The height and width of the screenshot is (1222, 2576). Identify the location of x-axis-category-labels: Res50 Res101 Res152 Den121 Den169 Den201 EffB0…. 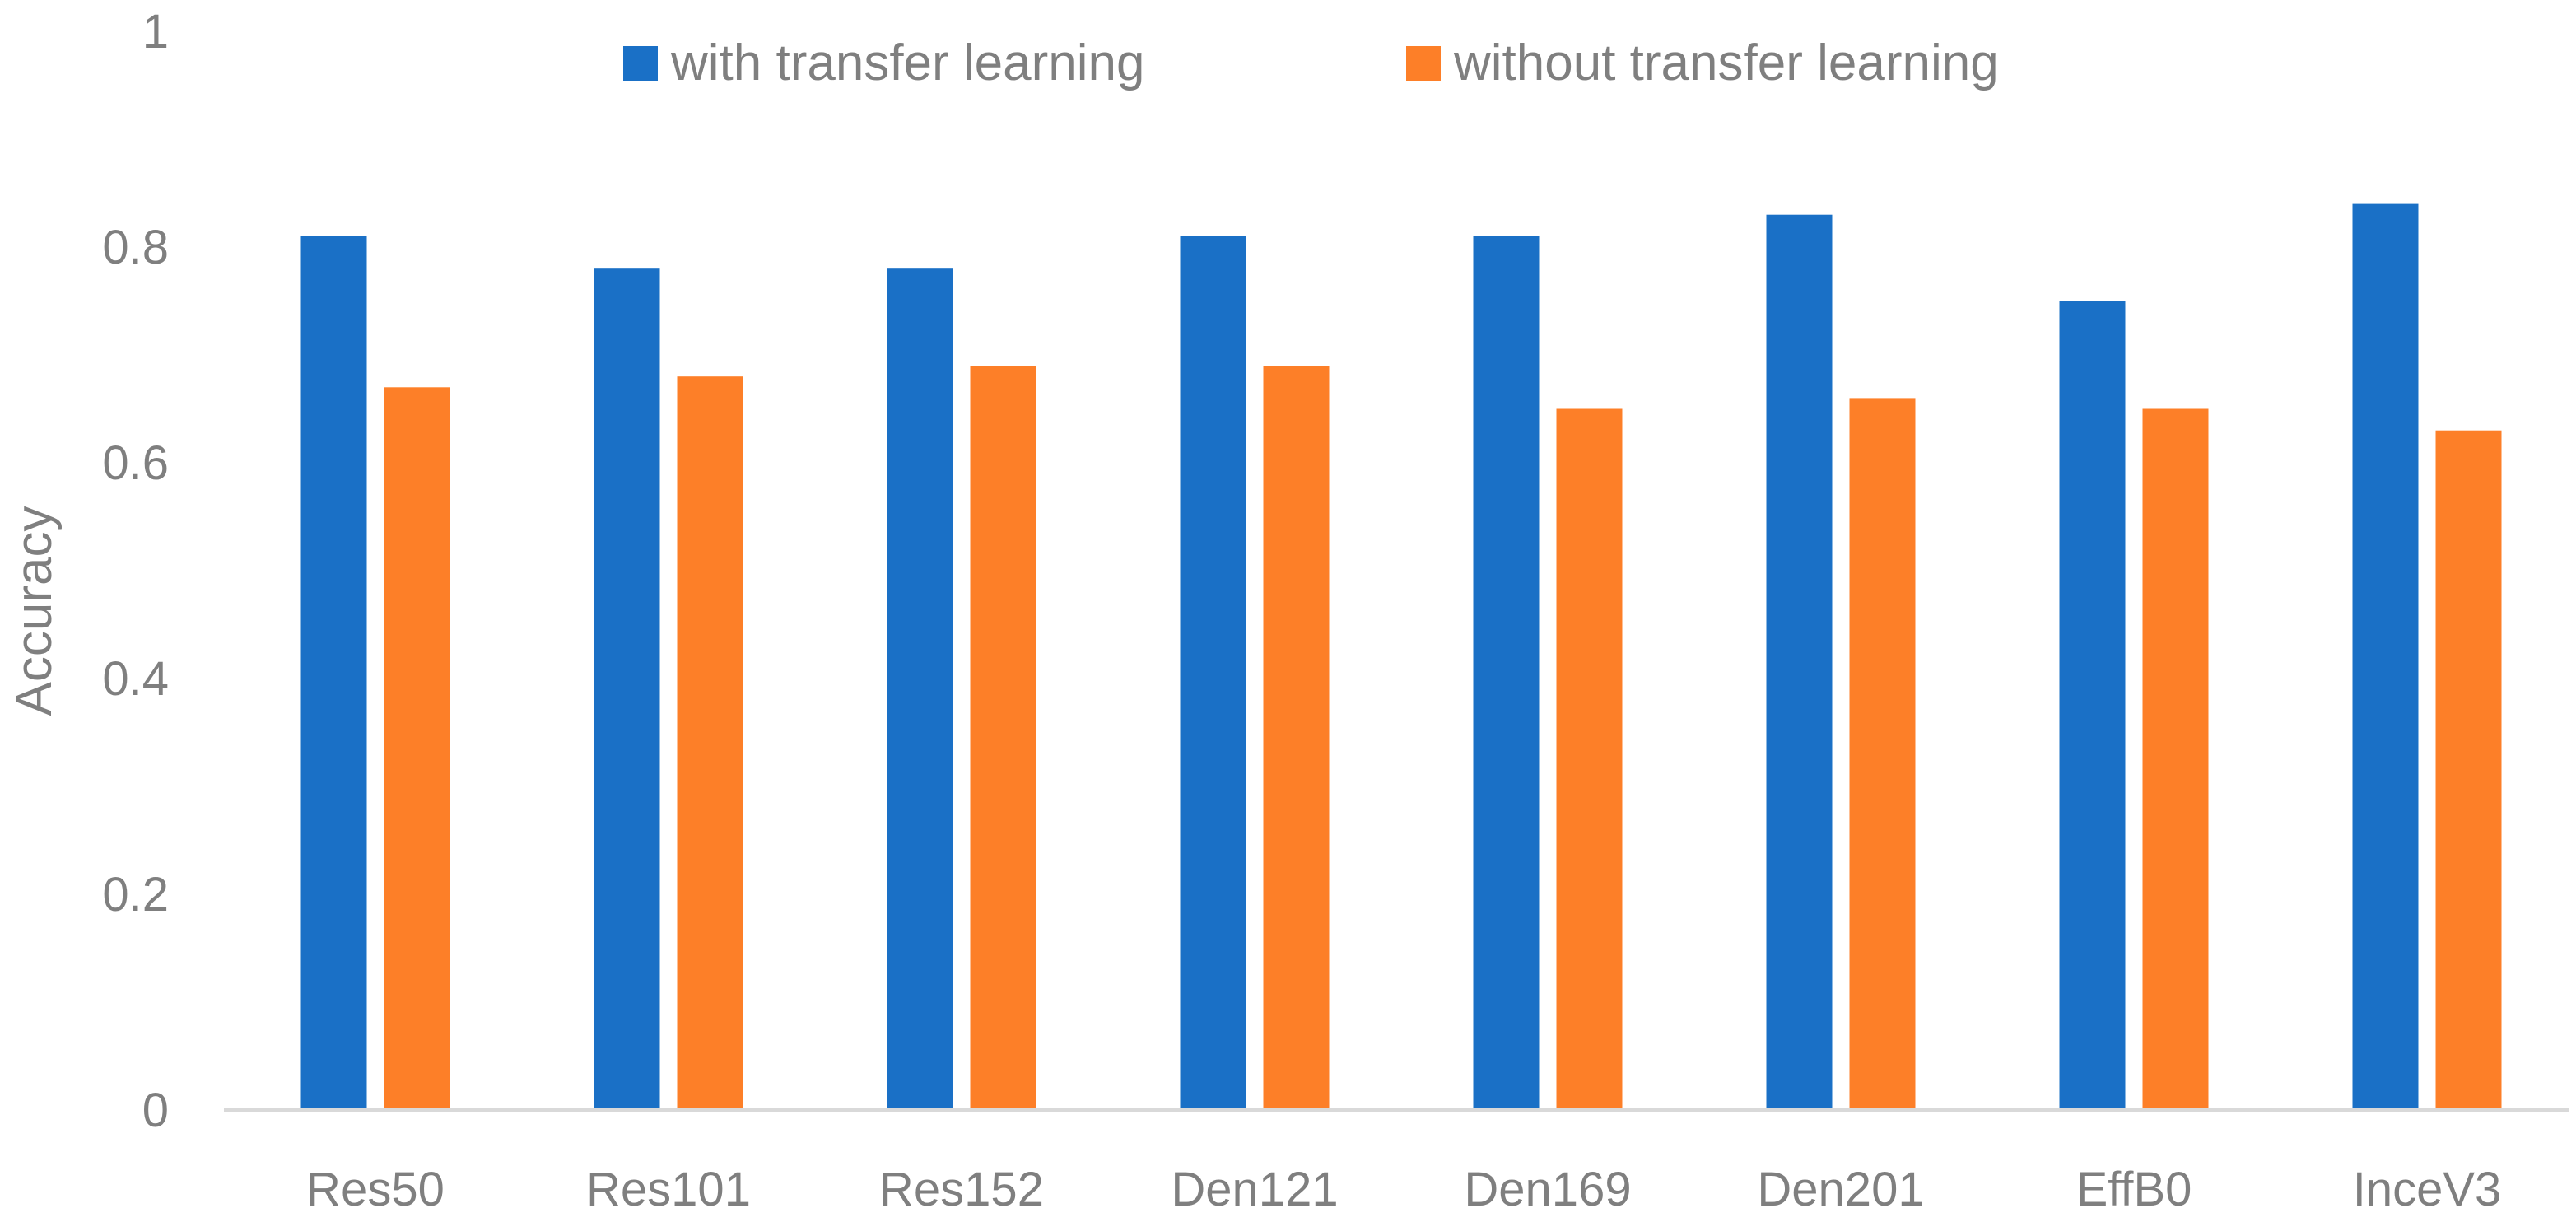
(1403, 1189).